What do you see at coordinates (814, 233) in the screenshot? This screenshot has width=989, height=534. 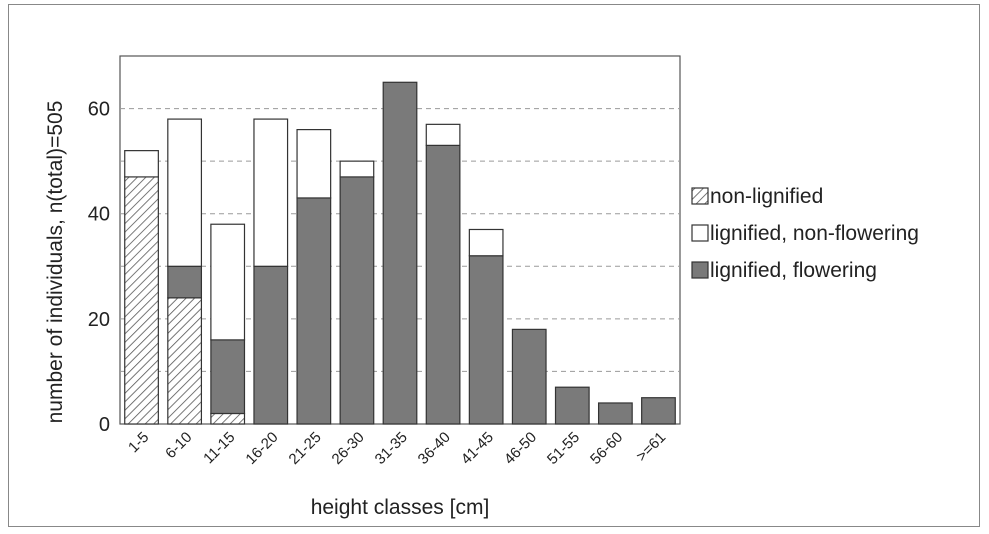 I see `legend-label: lignified, non-flowering` at bounding box center [814, 233].